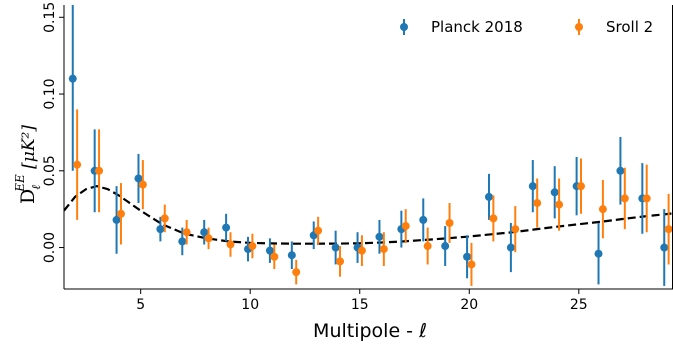 The image size is (673, 345). What do you see at coordinates (36, 187) in the screenshot?
I see `y-axis-label-sub: ℓ` at bounding box center [36, 187].